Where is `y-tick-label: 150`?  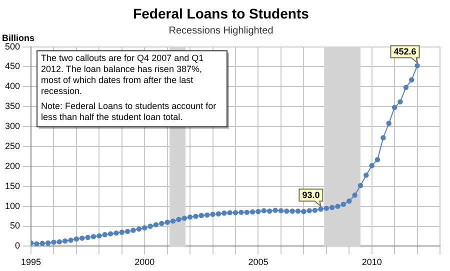 y-tick-label: 150 is located at coordinates (12, 185).